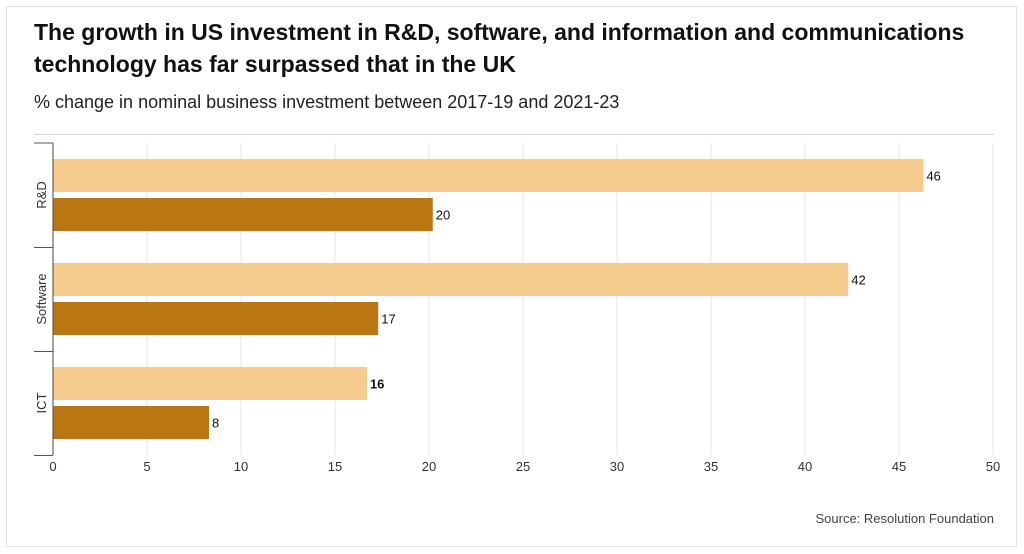 The width and height of the screenshot is (1024, 554). Describe the element at coordinates (858, 280) in the screenshot. I see `data-label: 42` at that location.